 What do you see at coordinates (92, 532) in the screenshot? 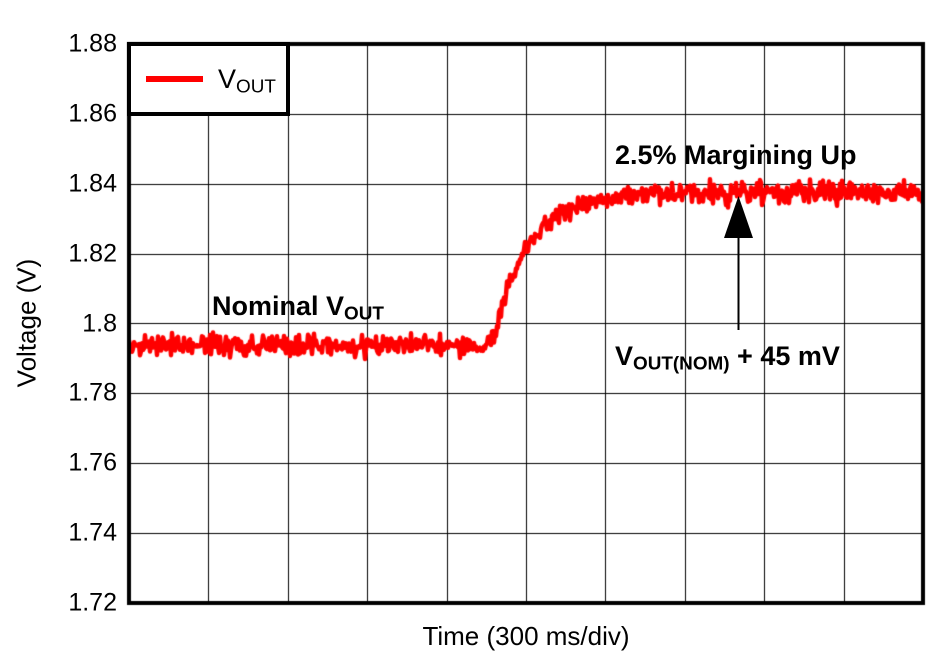
I see `y-tick-label: 1.74` at bounding box center [92, 532].